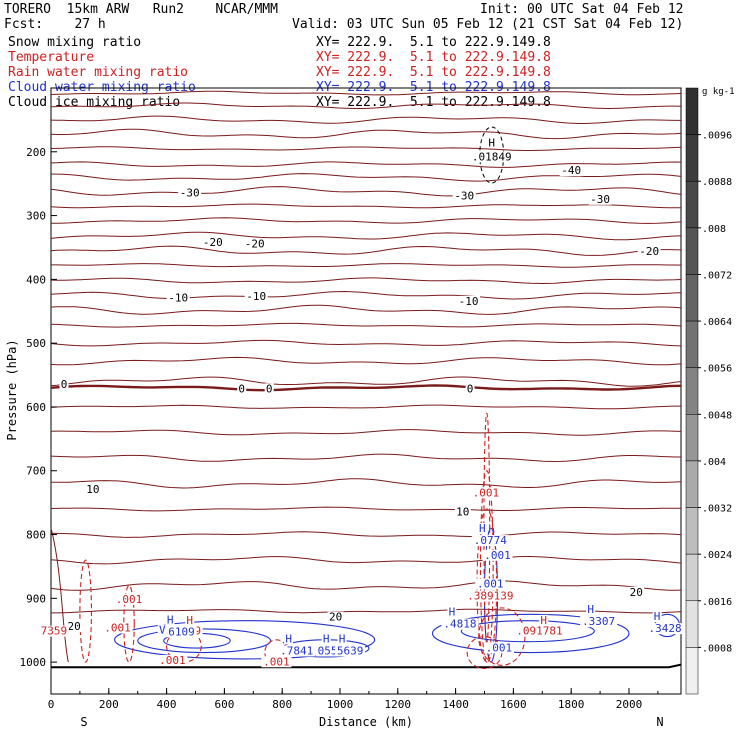 The width and height of the screenshot is (740, 740). What do you see at coordinates (350, 650) in the screenshot?
I see `cloud-label: 5639` at bounding box center [350, 650].